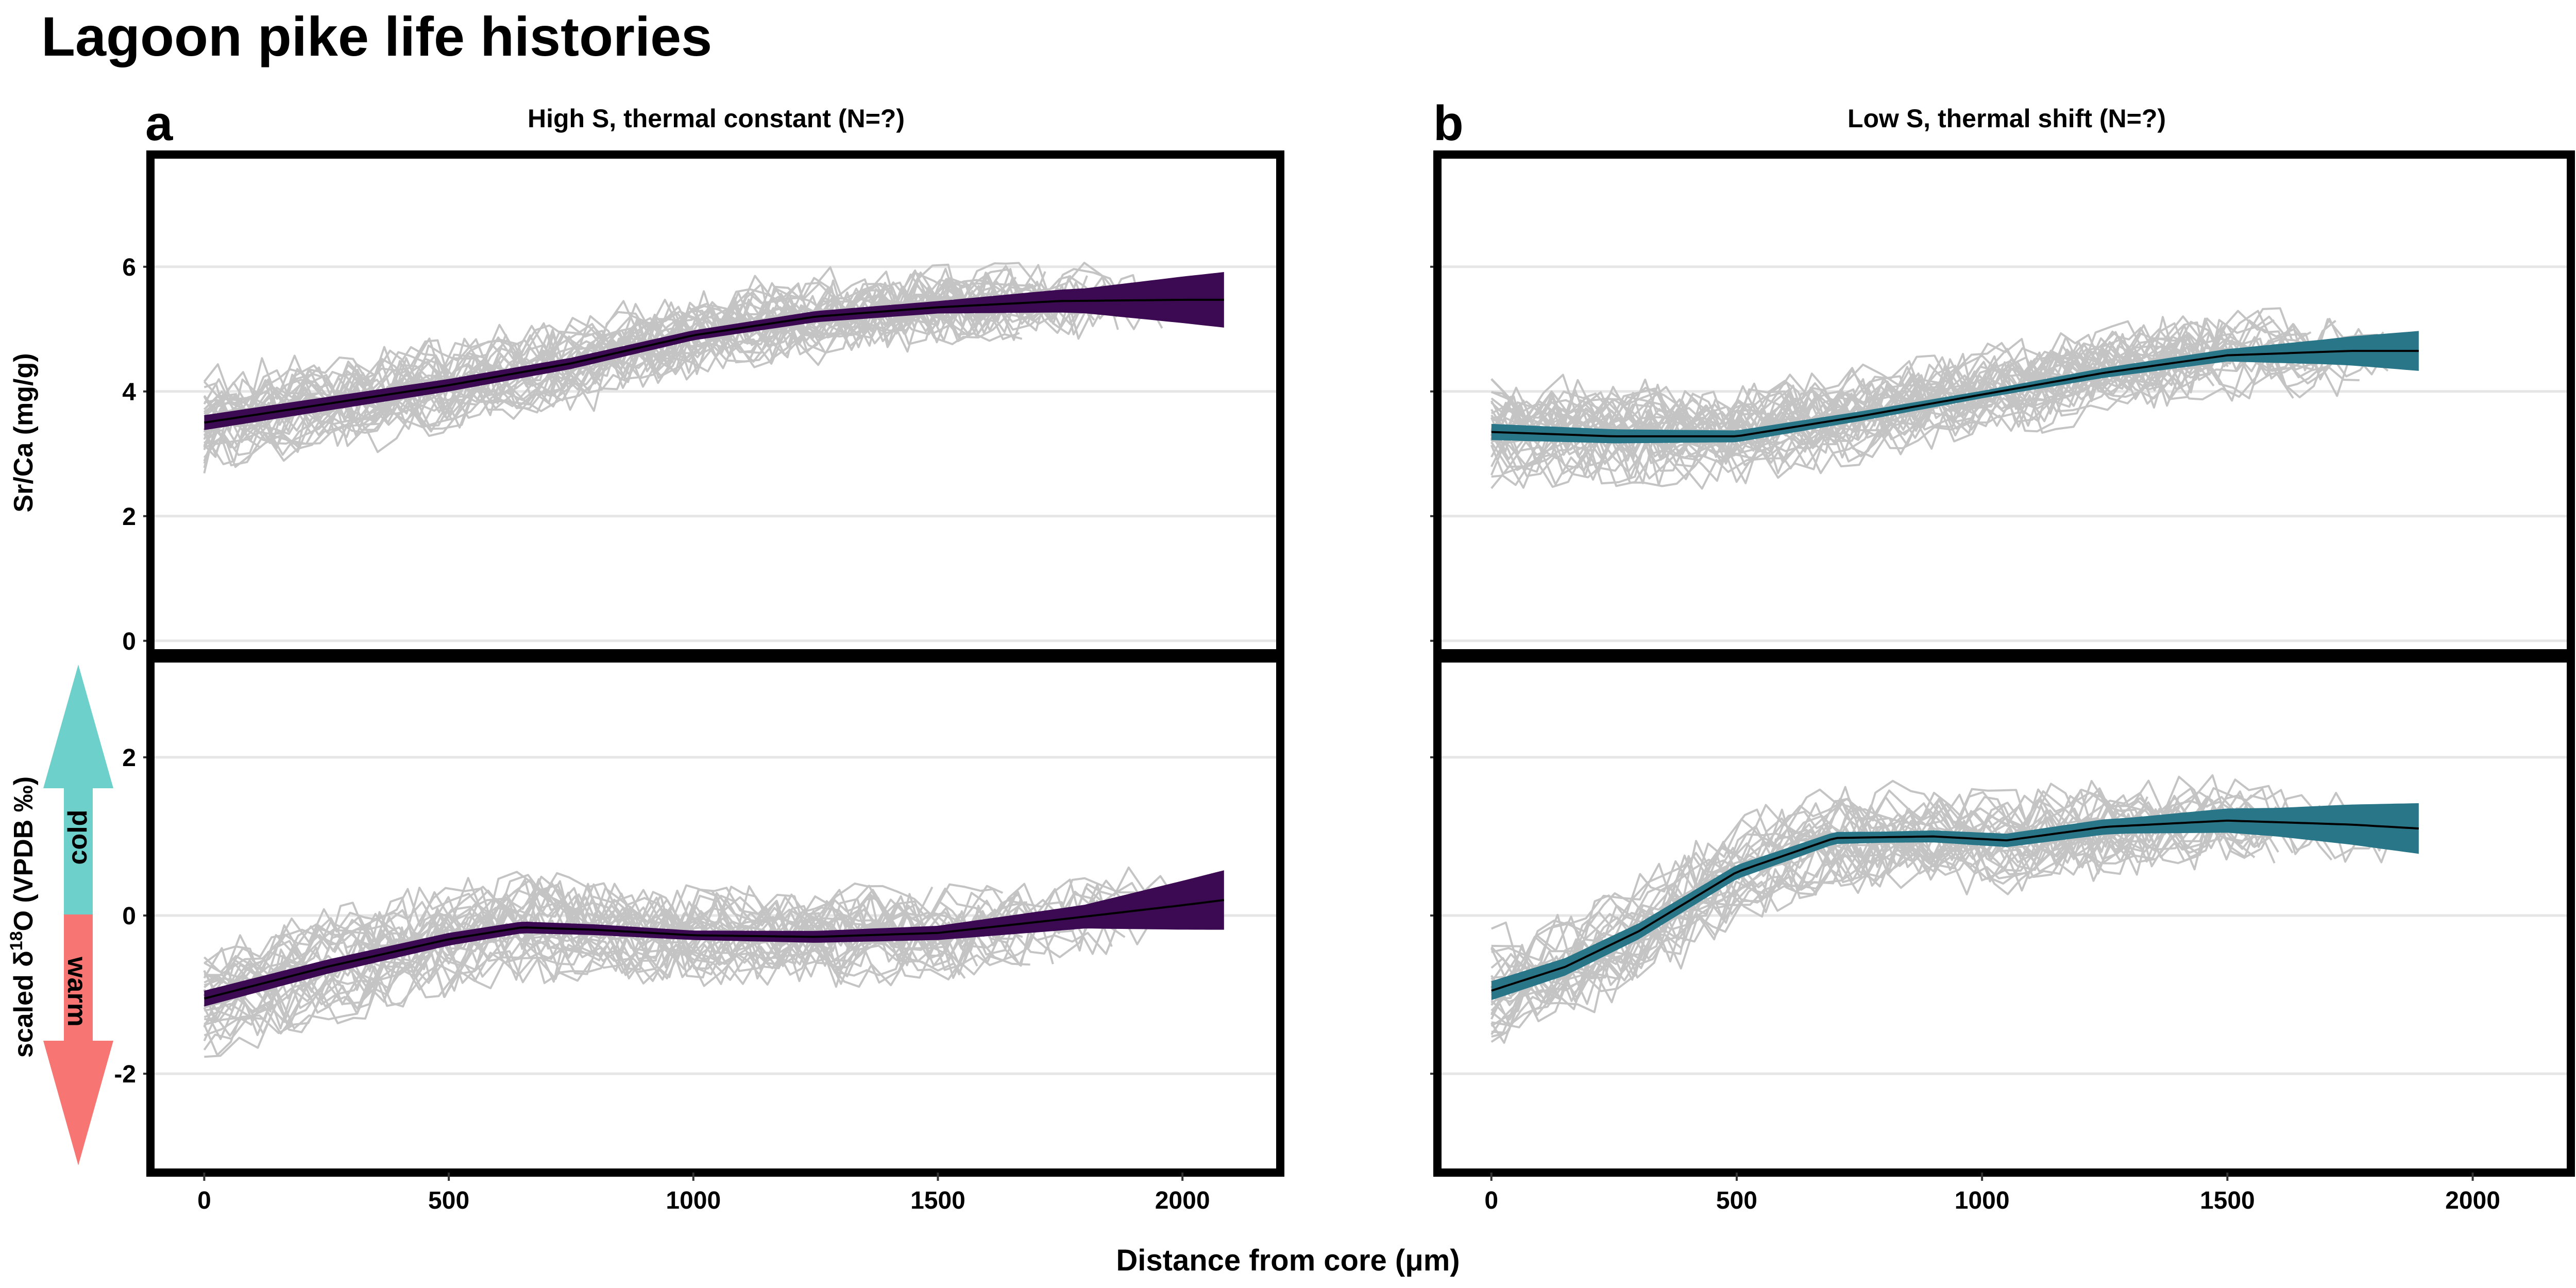 The height and width of the screenshot is (1288, 2576). I want to click on warm-arrow-shaft, so click(79, 976).